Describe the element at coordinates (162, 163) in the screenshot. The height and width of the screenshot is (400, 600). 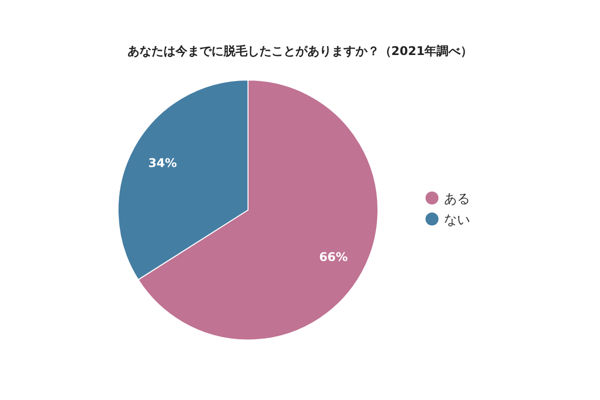
I see `data-label: 34%` at that location.